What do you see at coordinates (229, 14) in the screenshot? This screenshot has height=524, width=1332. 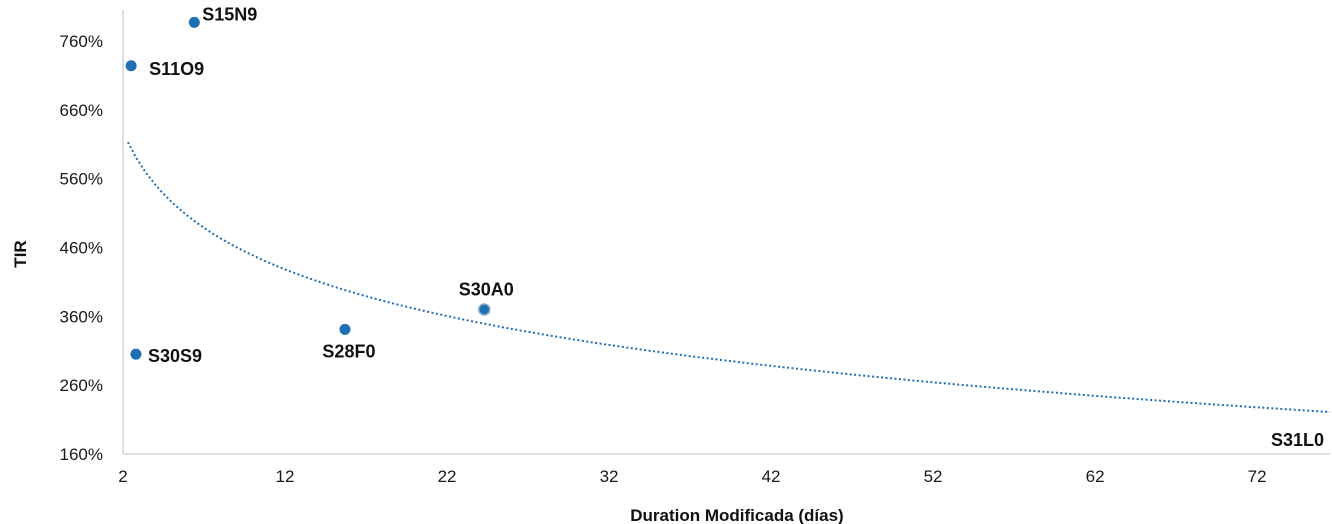 I see `data-point-label: S15N9` at bounding box center [229, 14].